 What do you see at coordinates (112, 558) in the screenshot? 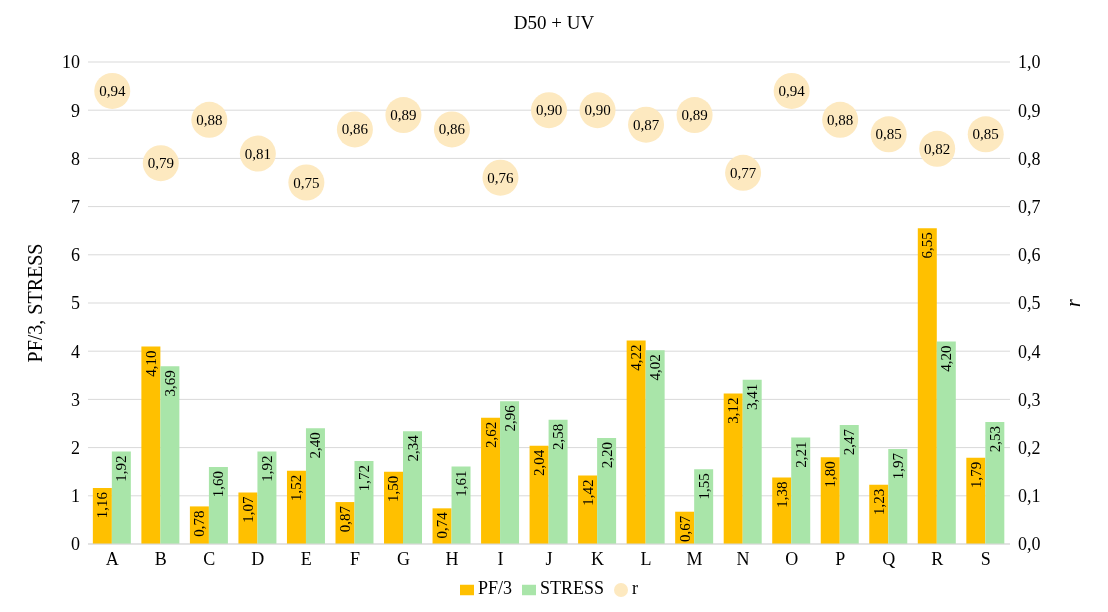
I see `x-tick-label: A` at bounding box center [112, 558].